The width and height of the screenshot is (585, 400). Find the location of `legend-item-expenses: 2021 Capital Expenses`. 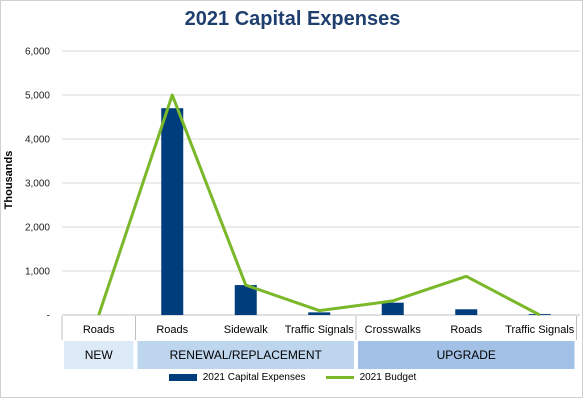

legend-item-expenses: 2021 Capital Expenses is located at coordinates (237, 377).